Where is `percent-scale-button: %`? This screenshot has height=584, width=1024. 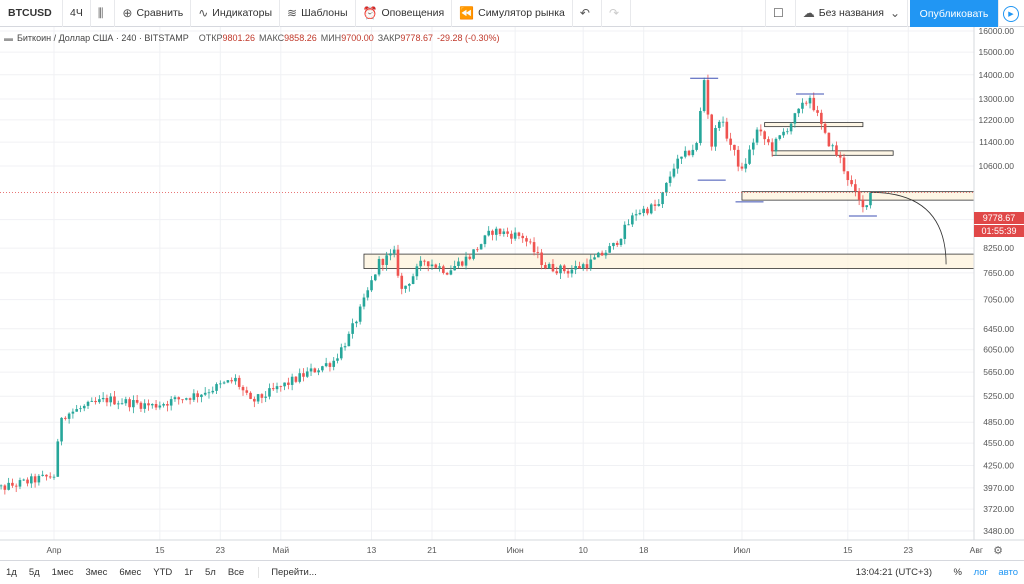 percent-scale-button: % is located at coordinates (957, 572).